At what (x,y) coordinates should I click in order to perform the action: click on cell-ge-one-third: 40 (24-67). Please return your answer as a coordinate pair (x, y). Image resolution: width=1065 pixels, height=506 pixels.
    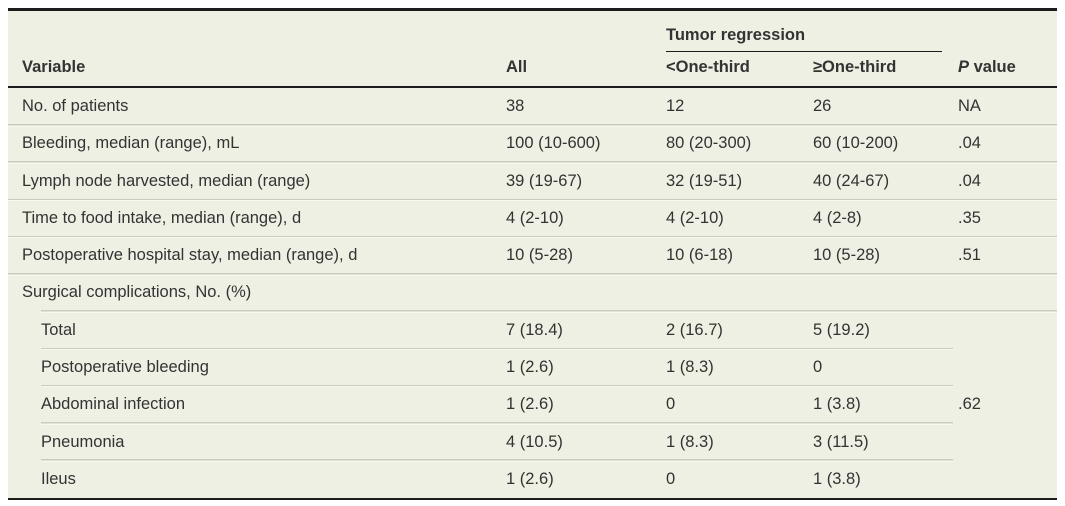
    Looking at the image, I should click on (851, 180).